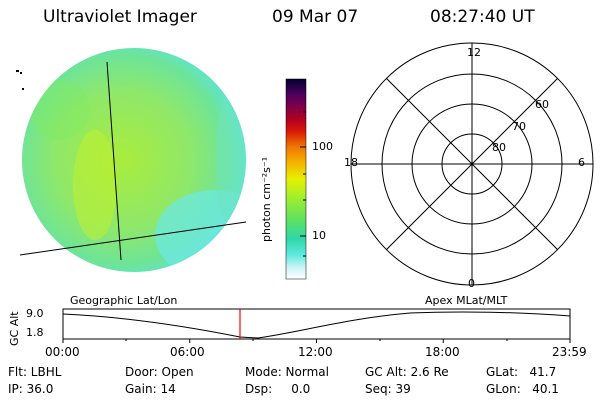 Image resolution: width=600 pixels, height=400 pixels. What do you see at coordinates (542, 104) in the screenshot?
I see `lat-label-60: 60` at bounding box center [542, 104].